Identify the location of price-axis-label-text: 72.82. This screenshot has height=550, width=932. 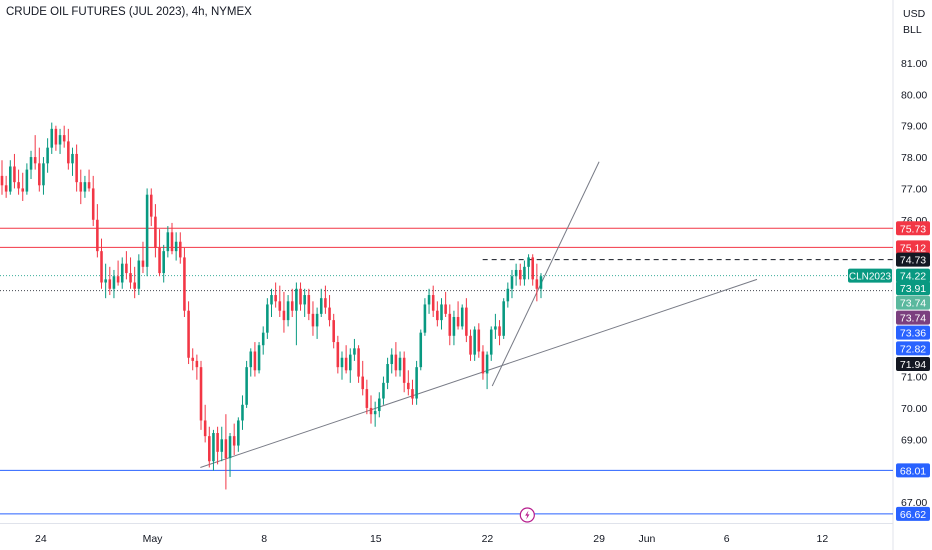
(913, 349).